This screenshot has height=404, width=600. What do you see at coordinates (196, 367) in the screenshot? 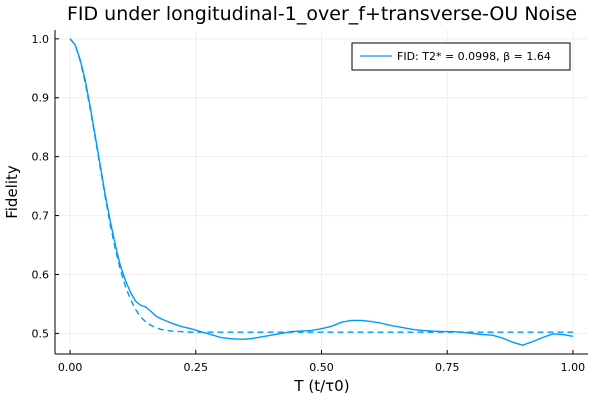
I see `x-tick-label: 0.25` at bounding box center [196, 367].